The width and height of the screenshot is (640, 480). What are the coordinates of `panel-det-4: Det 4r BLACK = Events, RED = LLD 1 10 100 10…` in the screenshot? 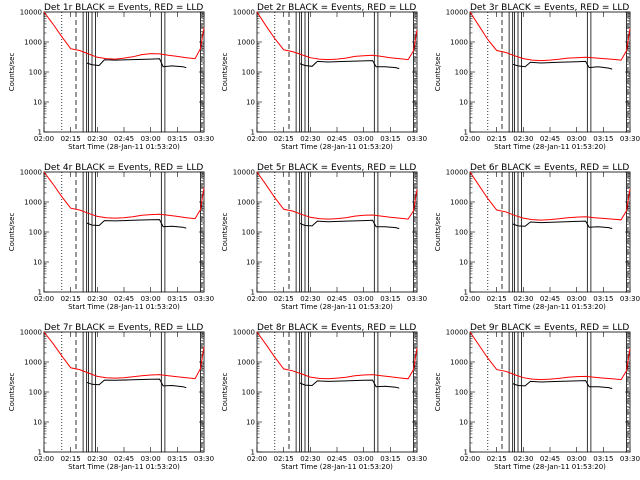 It's located at (111, 237).